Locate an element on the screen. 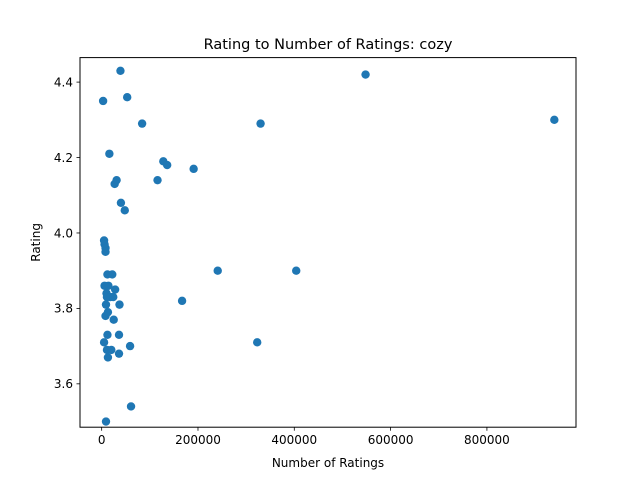 The height and width of the screenshot is (480, 640). x-tick-label: 600000 is located at coordinates (391, 440).